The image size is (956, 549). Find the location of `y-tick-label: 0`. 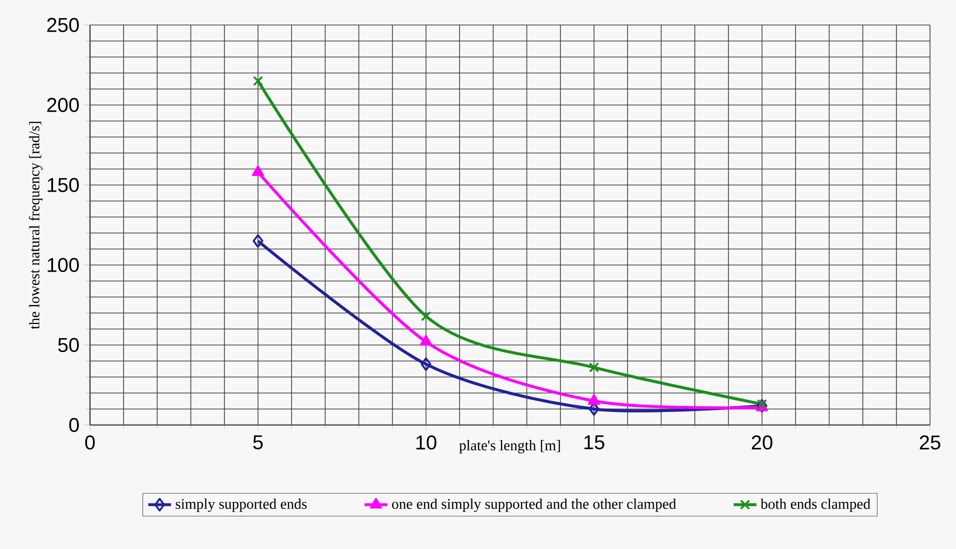

y-tick-label: 0 is located at coordinates (74, 425).